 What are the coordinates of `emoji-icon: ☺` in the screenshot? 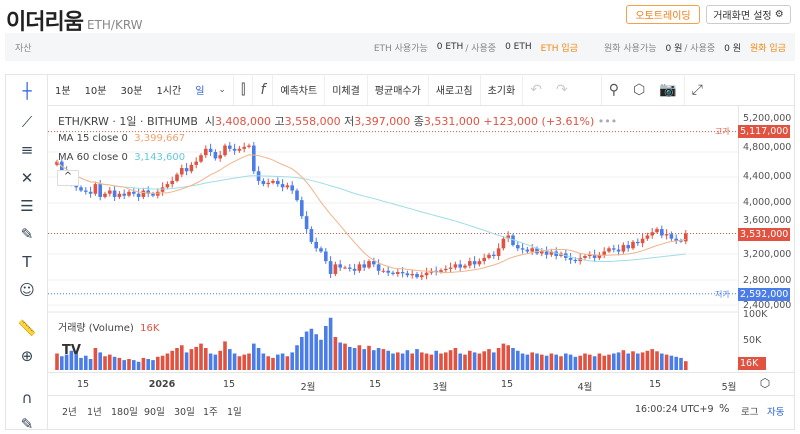 It's located at (27, 290).